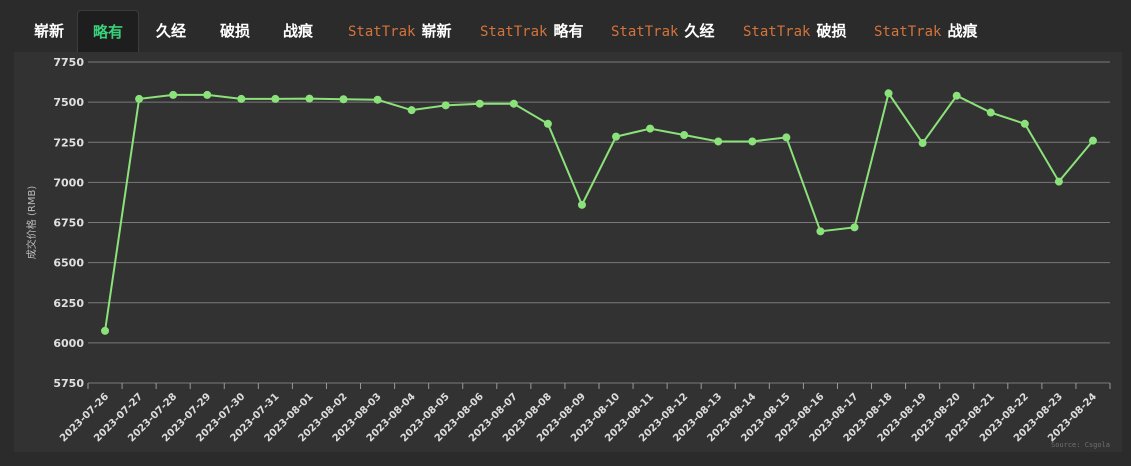 The height and width of the screenshot is (466, 1131). What do you see at coordinates (1080, 445) in the screenshot?
I see `source-credit: Source: Csgola` at bounding box center [1080, 445].